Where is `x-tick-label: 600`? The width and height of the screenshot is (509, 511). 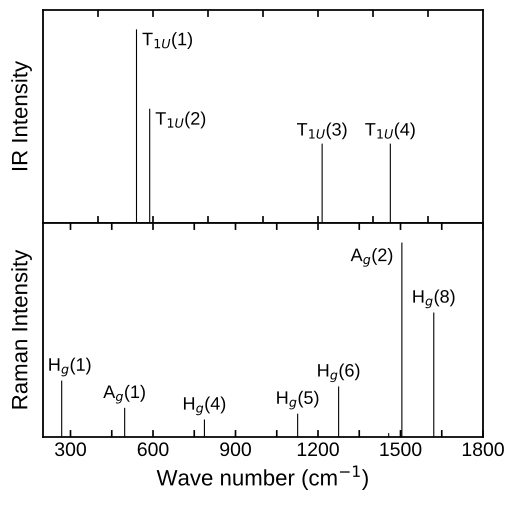 x-tick-label: 600 is located at coordinates (153, 449).